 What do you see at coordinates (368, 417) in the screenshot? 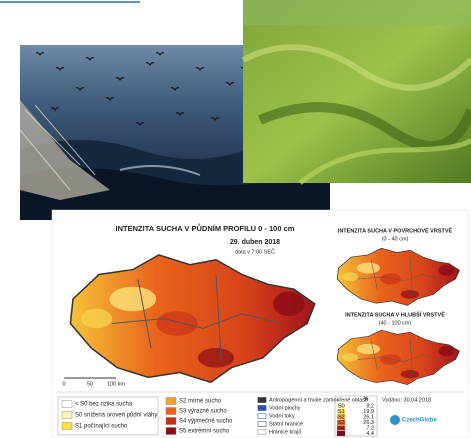
I see `stats-value: 26.1` at bounding box center [368, 417].